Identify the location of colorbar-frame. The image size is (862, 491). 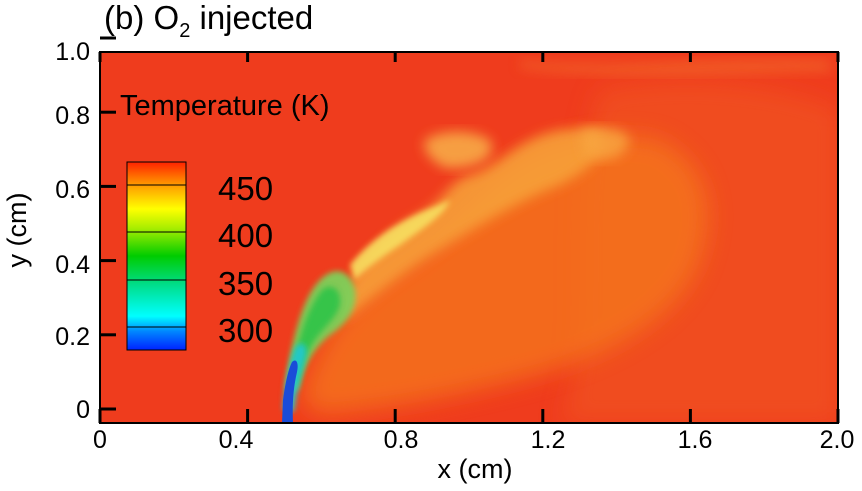
(156, 256).